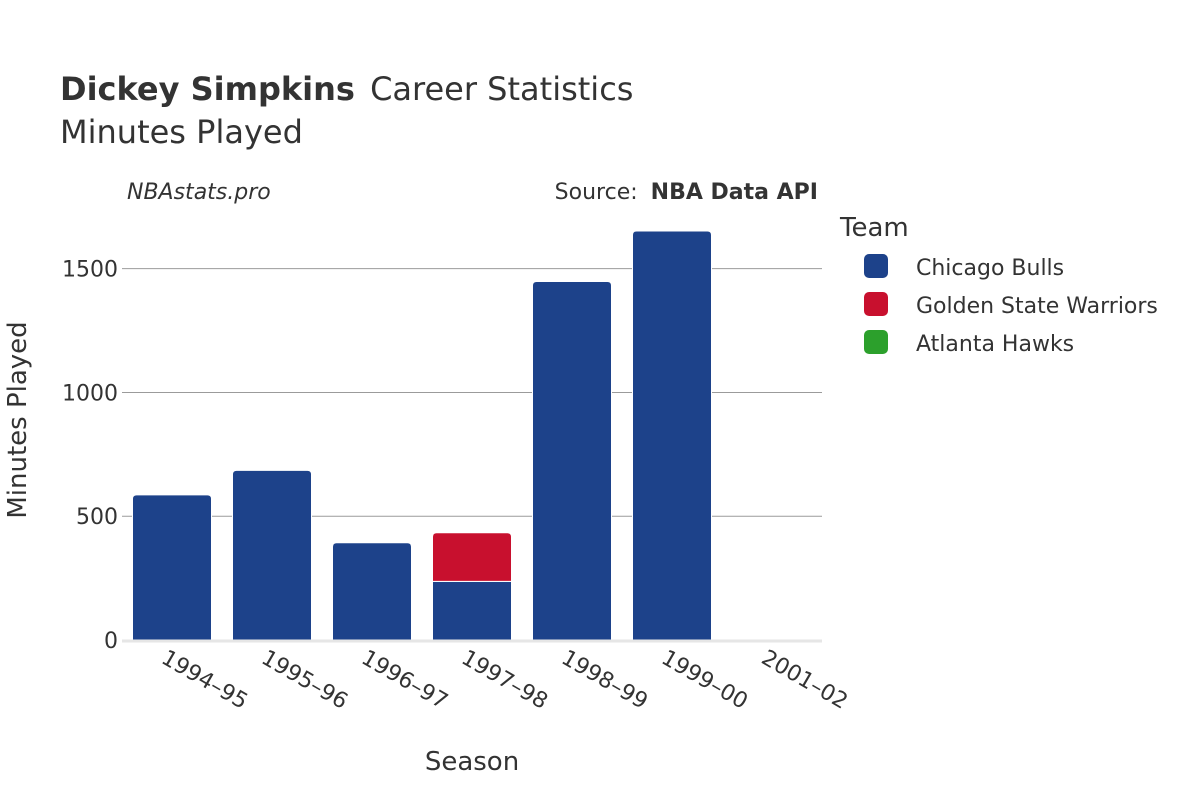 The width and height of the screenshot is (1200, 800). What do you see at coordinates (181, 132) in the screenshot?
I see `chart-subtitle: Minutes Played` at bounding box center [181, 132].